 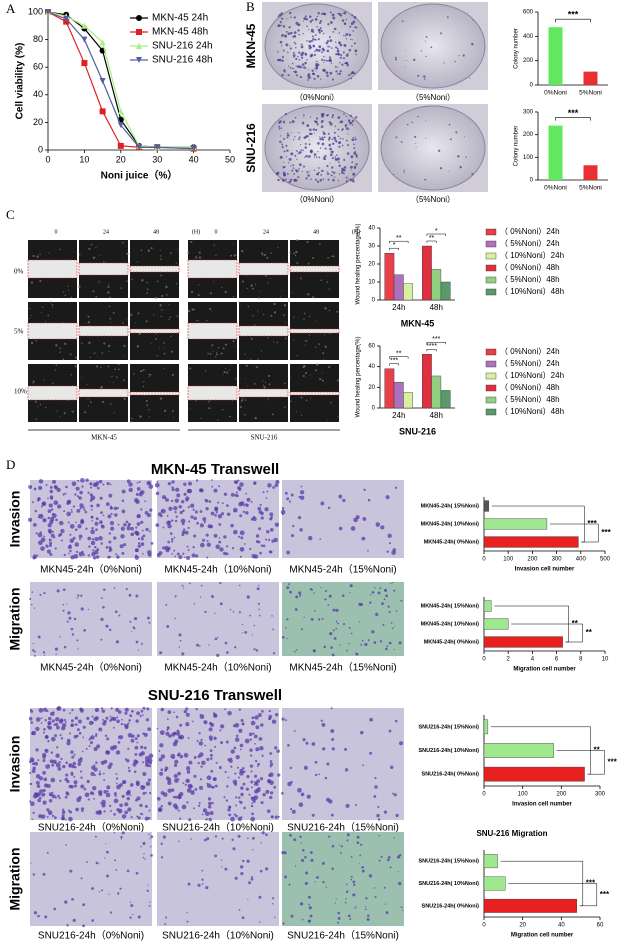 What do you see at coordinates (605, 894) in the screenshot?
I see `significance: ***` at bounding box center [605, 894].